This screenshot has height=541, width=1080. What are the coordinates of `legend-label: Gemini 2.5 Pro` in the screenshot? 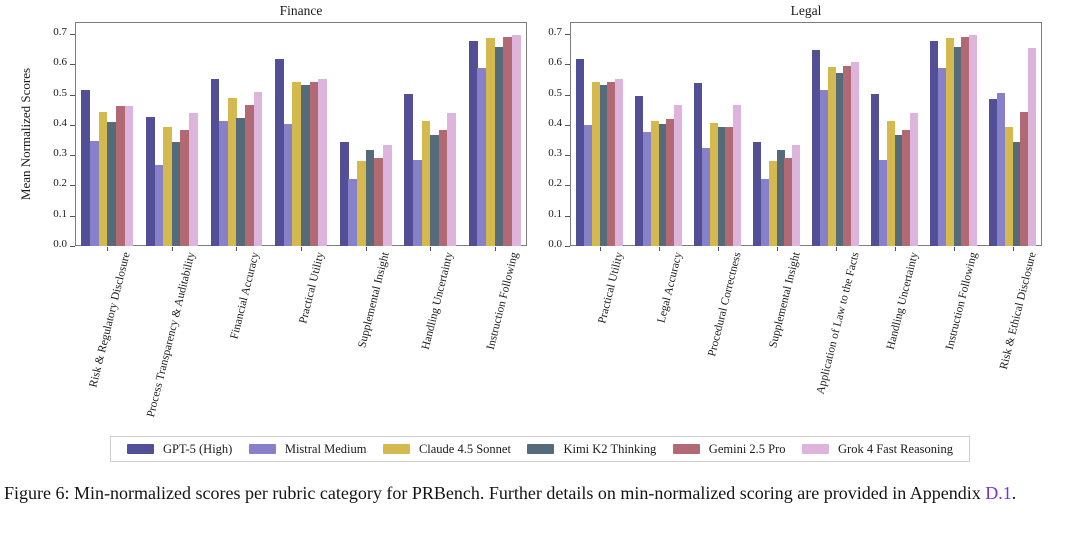 It's located at (747, 448).